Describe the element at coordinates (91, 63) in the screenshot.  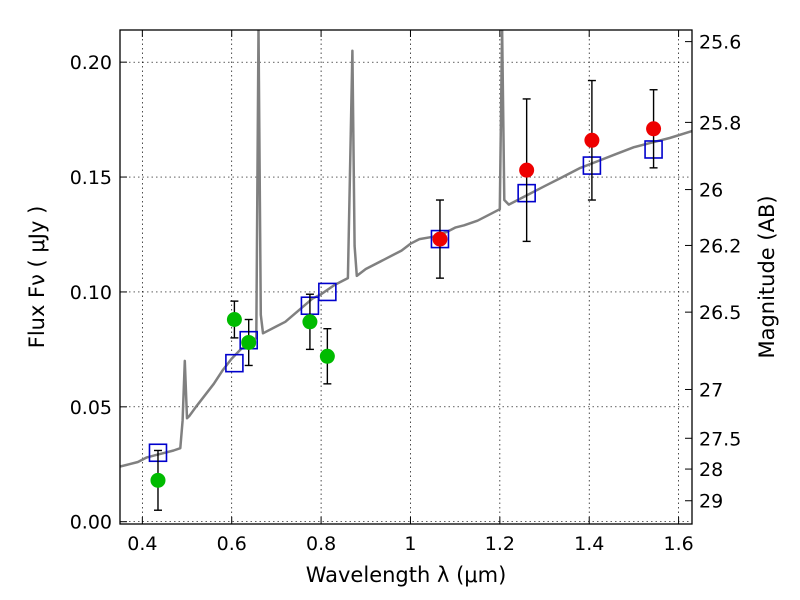
I see `y-tick-label: 0.20` at that location.